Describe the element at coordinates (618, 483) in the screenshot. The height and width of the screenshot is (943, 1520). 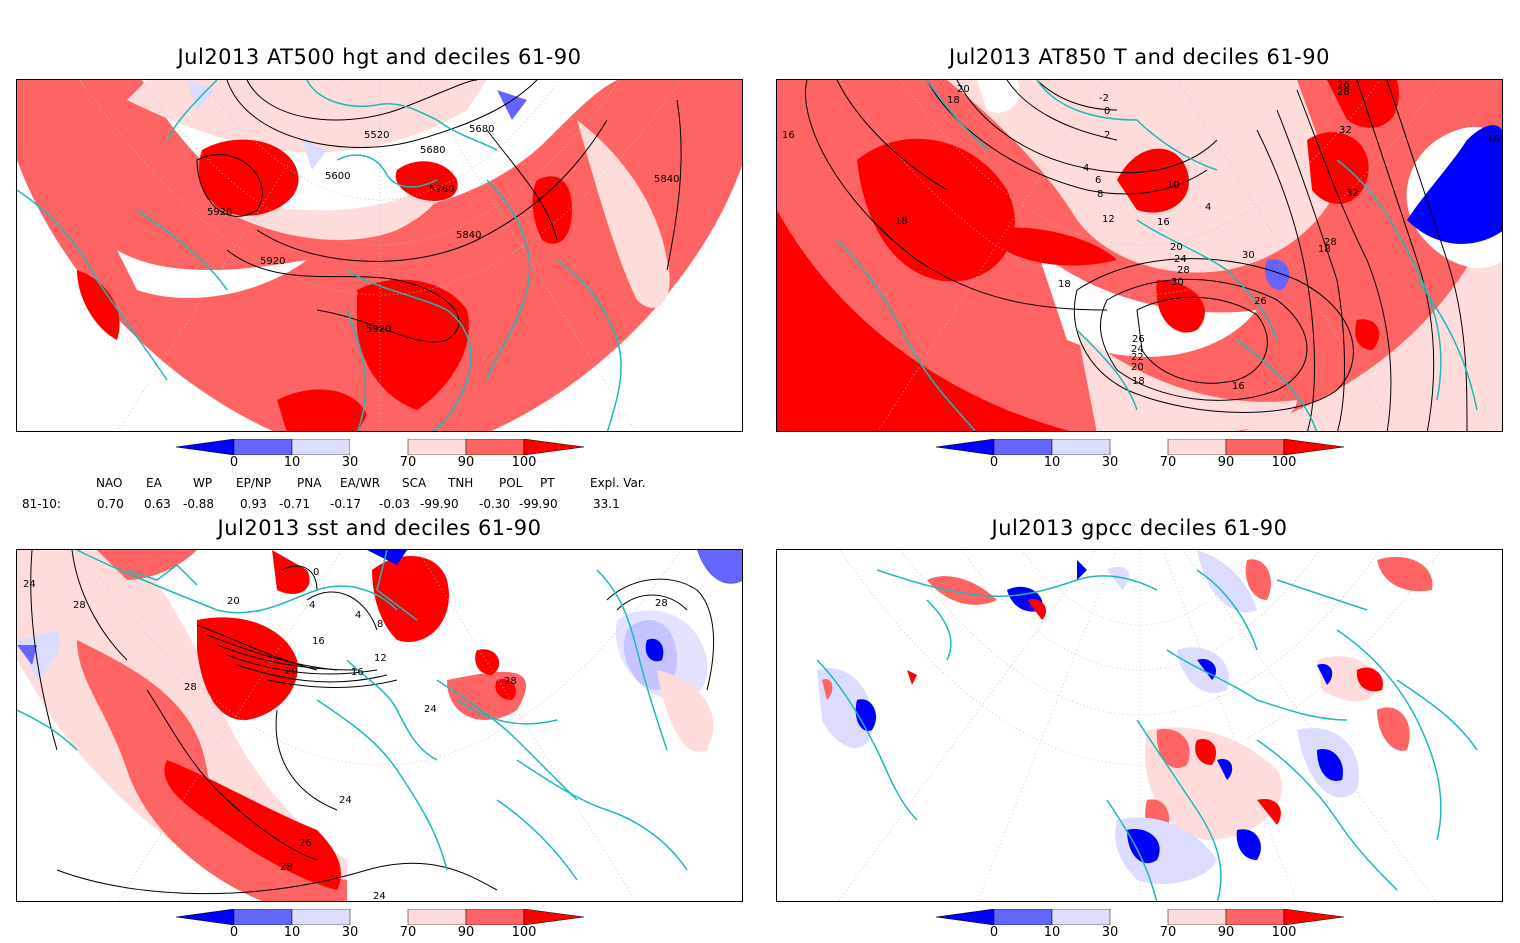
I see `index-header: Expl. Var.` at that location.